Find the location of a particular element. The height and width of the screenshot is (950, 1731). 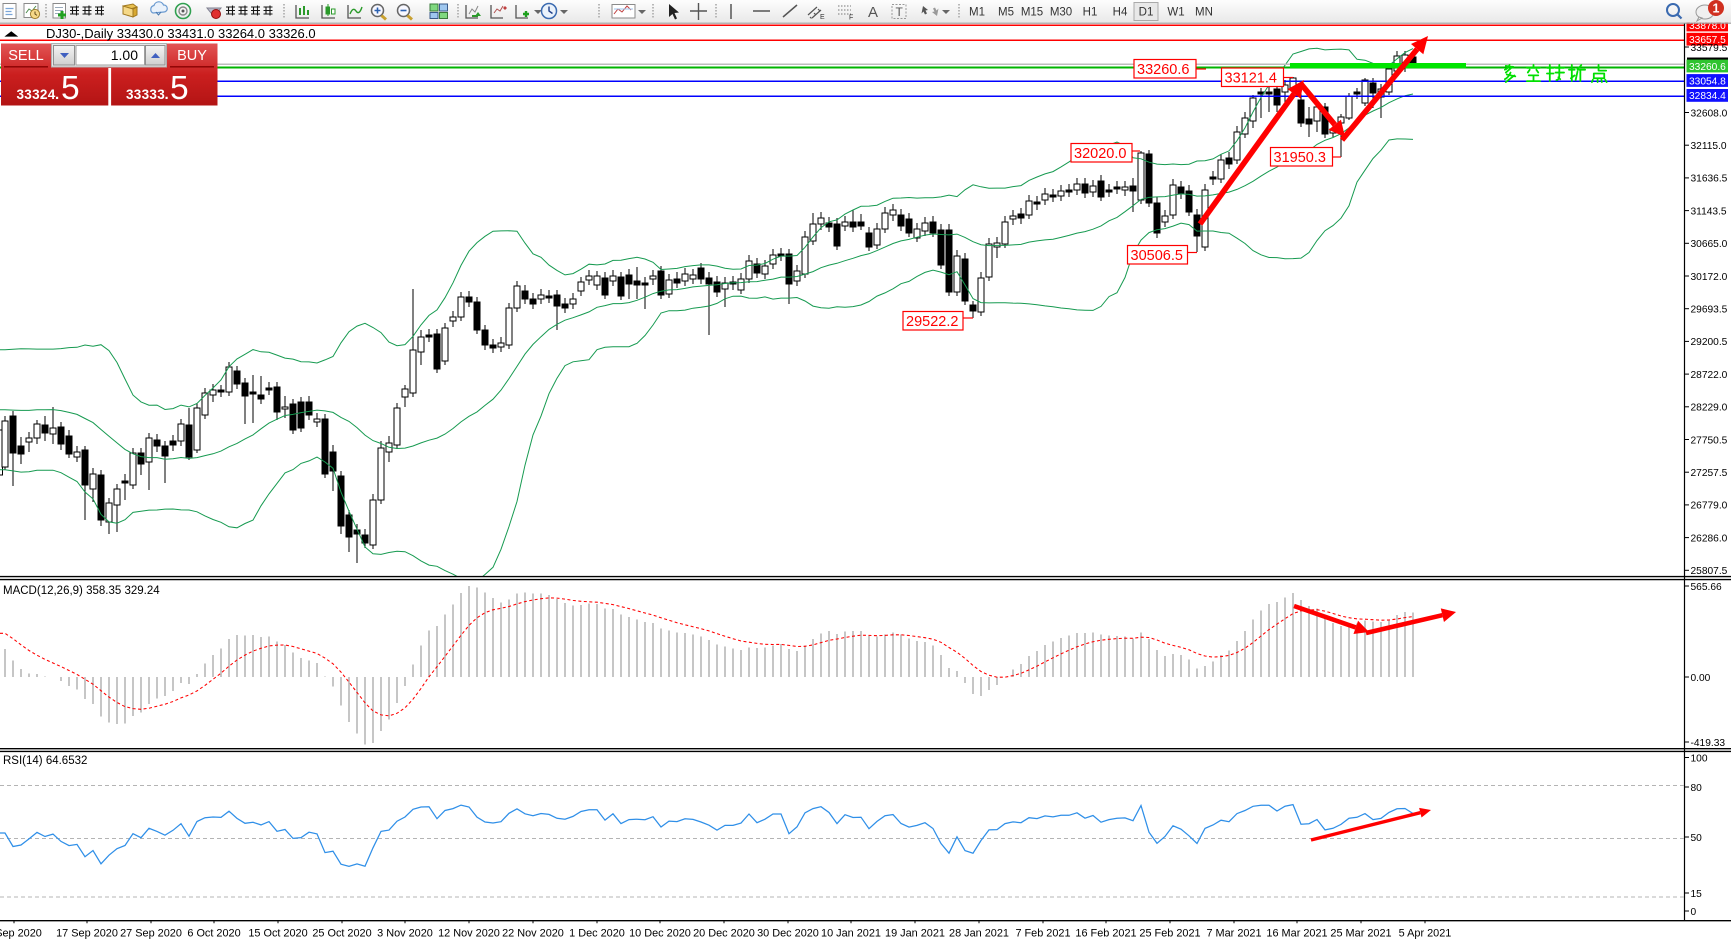

svg-text: 32834.4 is located at coordinates (1707, 96).